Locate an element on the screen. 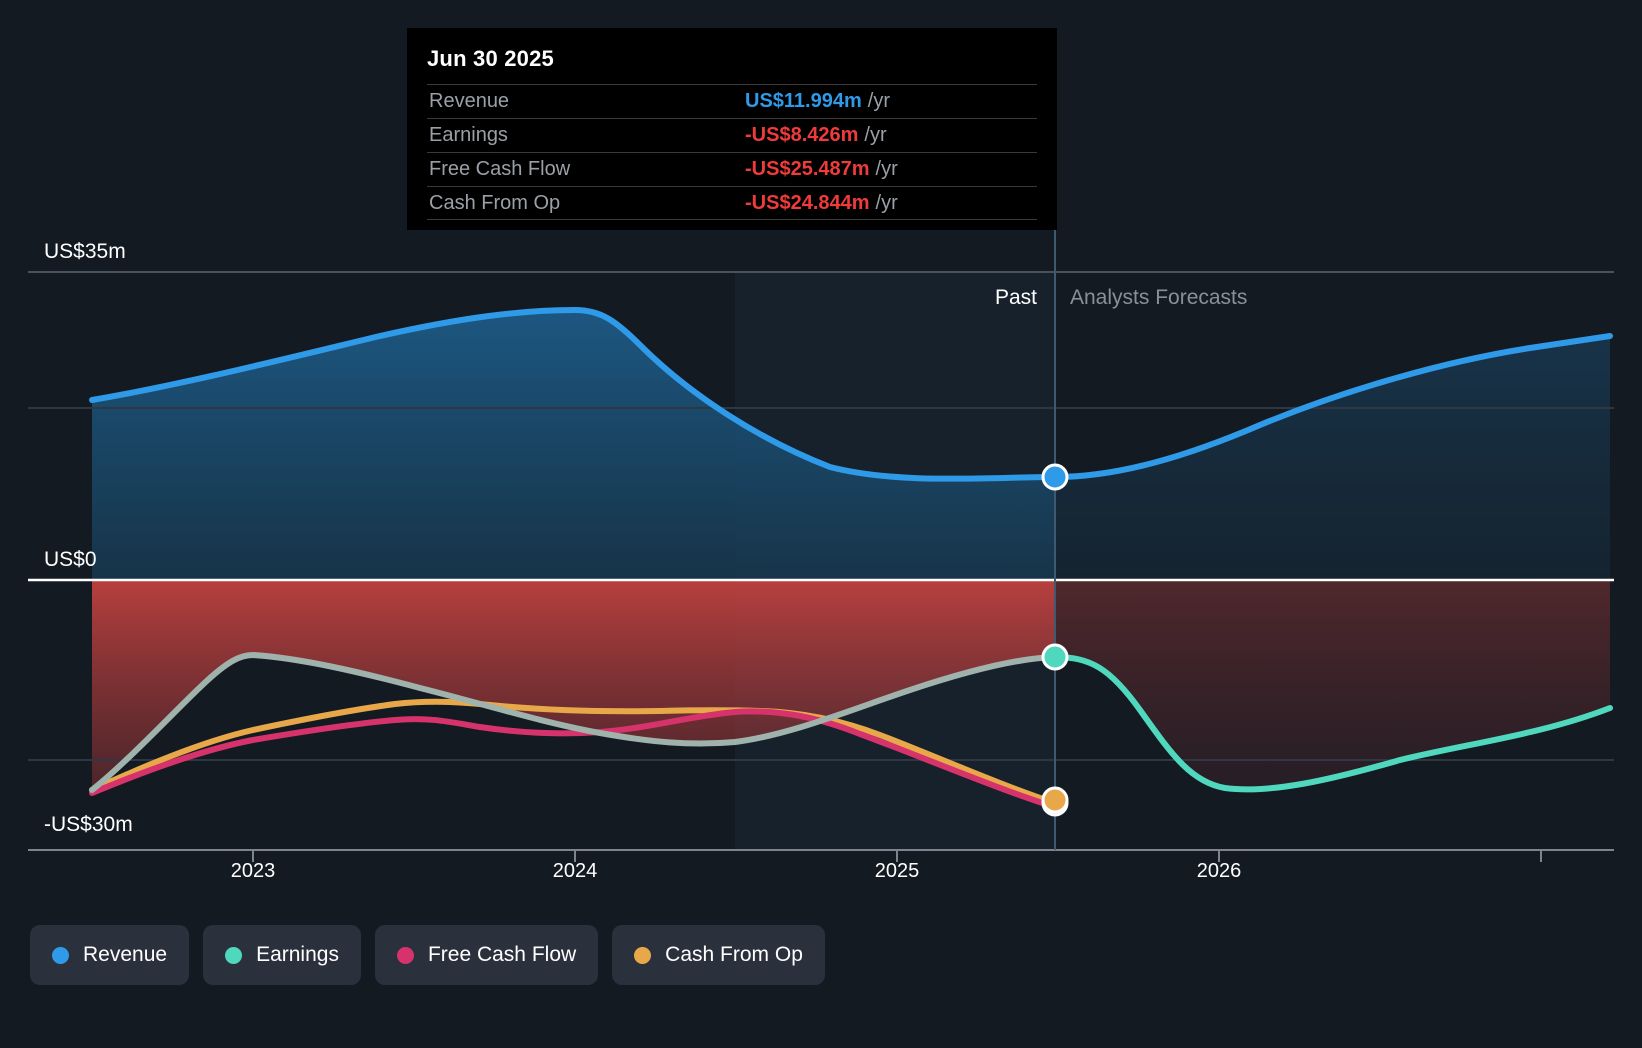 Image resolution: width=1642 pixels, height=1048 pixels. tooltip-value-free-cash-flow: -US$25.487m is located at coordinates (807, 169).